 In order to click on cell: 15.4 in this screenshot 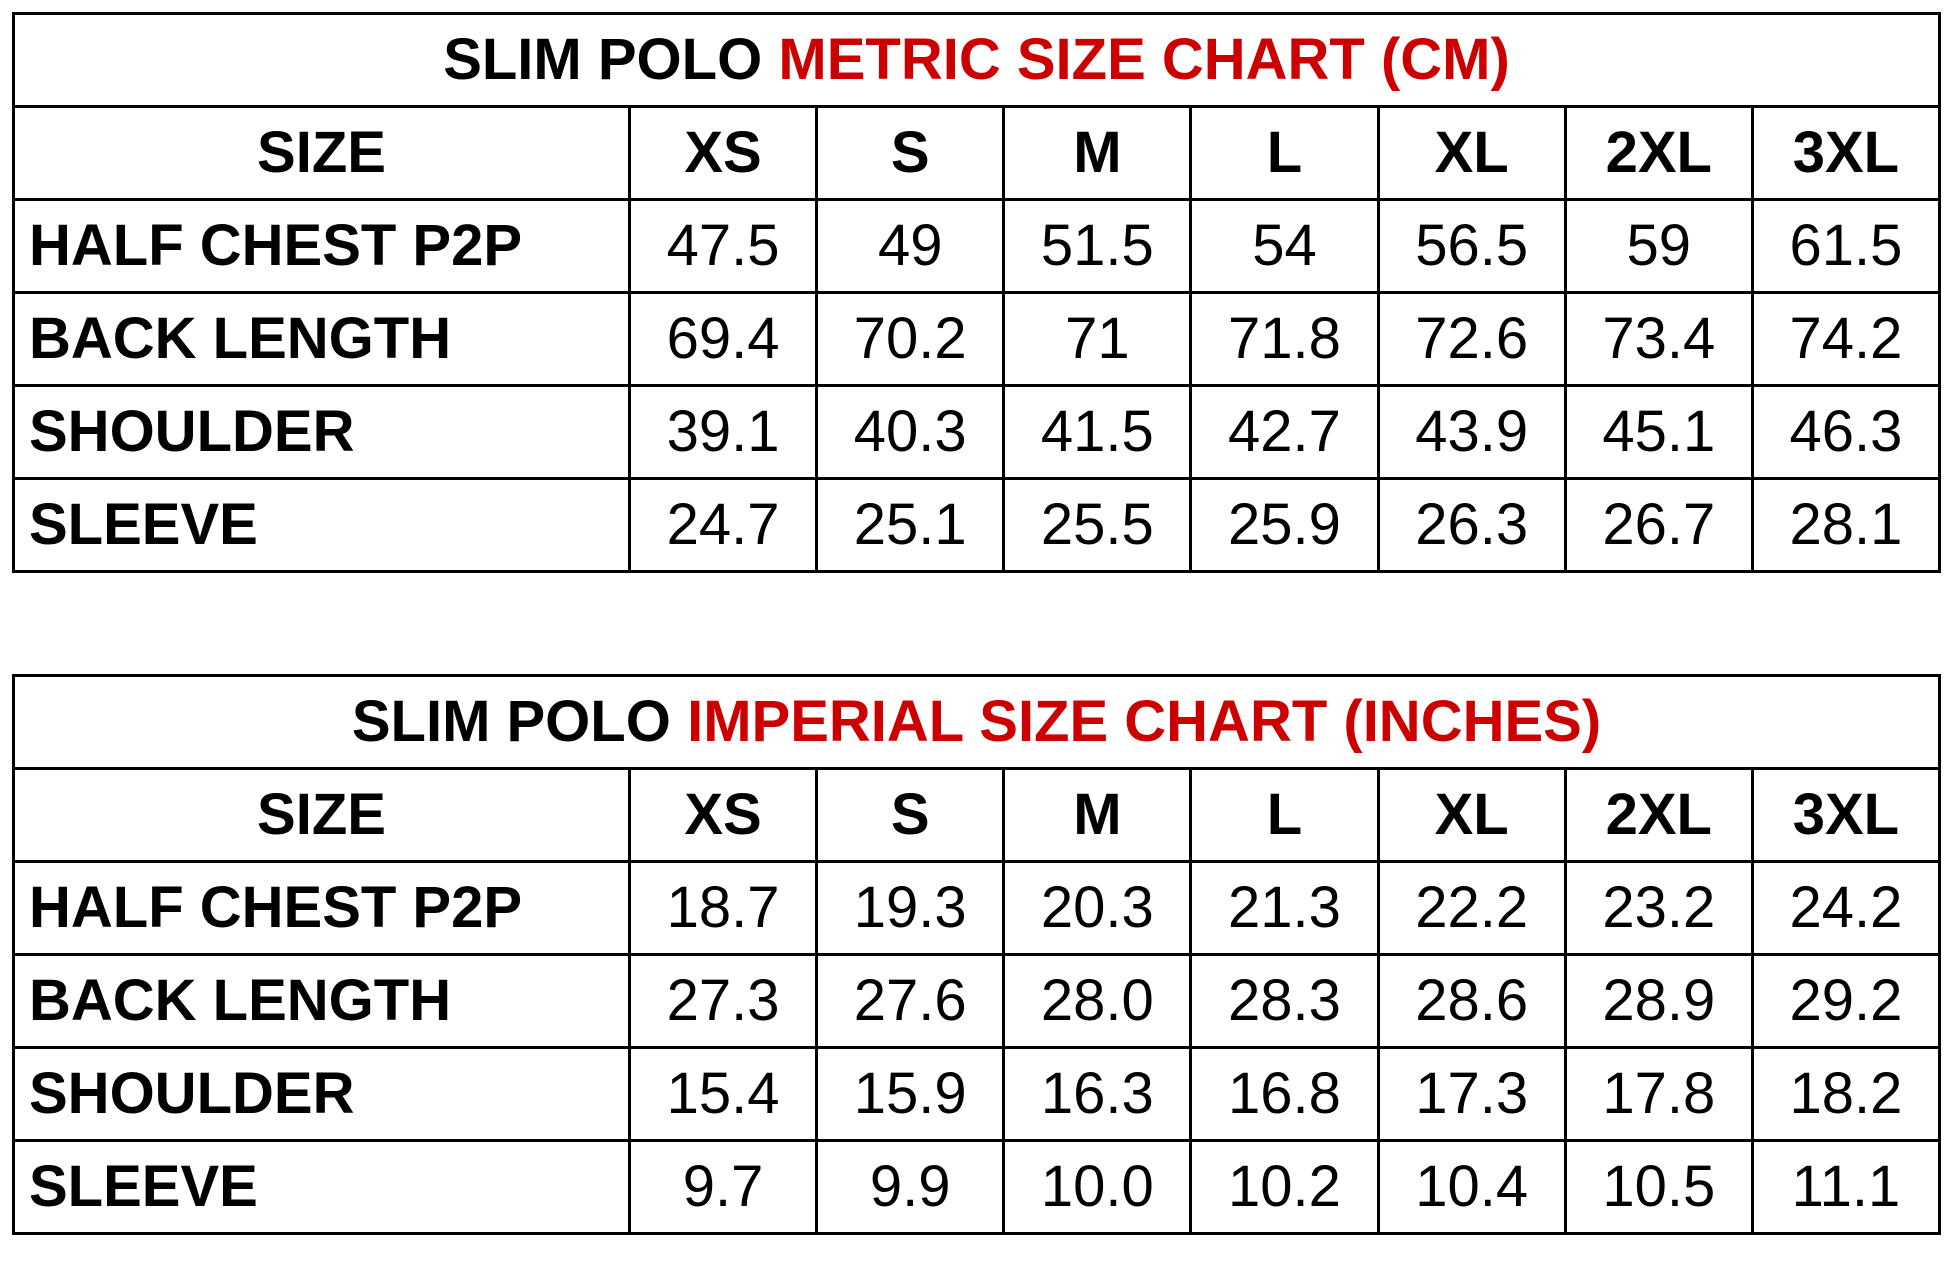, I will do `click(723, 1094)`.